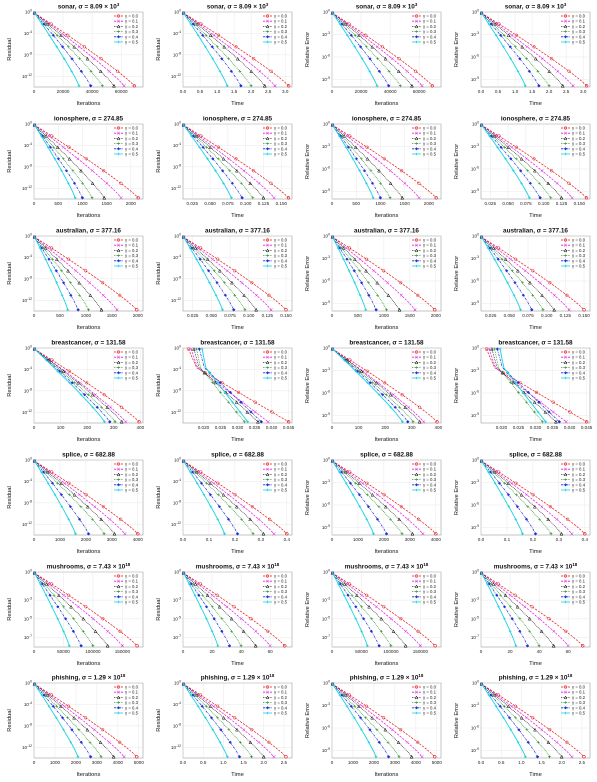  Describe the element at coordinates (132, 581) in the screenshot. I see `legend-label: γ = 0.1` at that location.